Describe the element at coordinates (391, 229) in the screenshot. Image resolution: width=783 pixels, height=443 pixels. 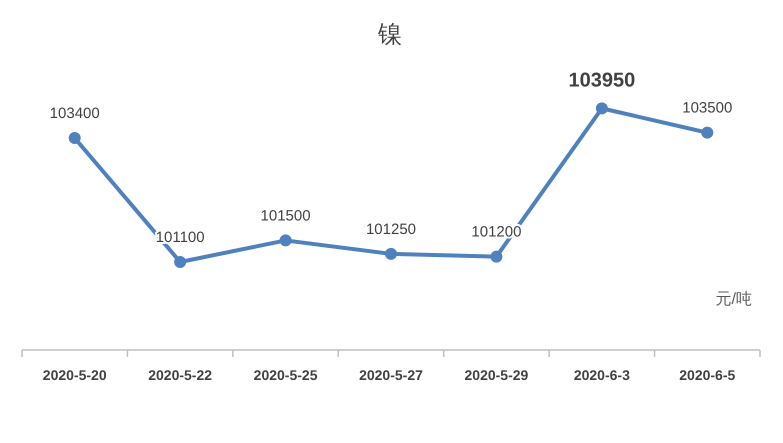
I see `data-label: 101250` at that location.